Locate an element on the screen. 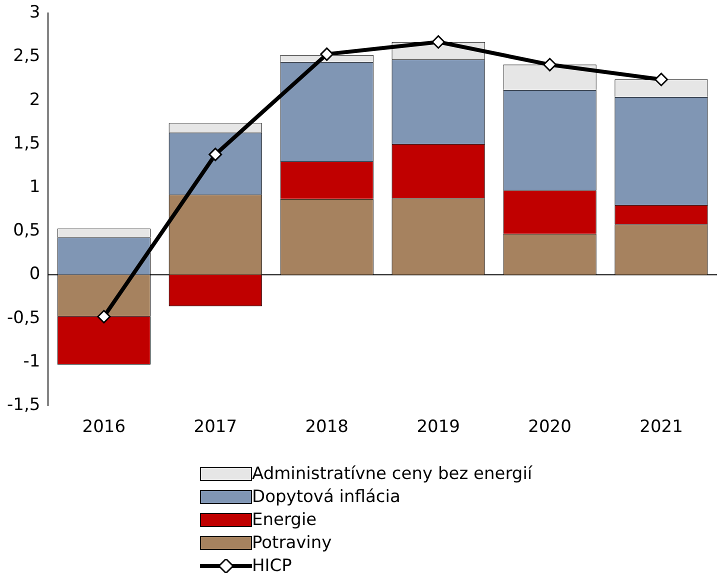 The image size is (725, 585). y-tick-label: 0 is located at coordinates (34, 274).